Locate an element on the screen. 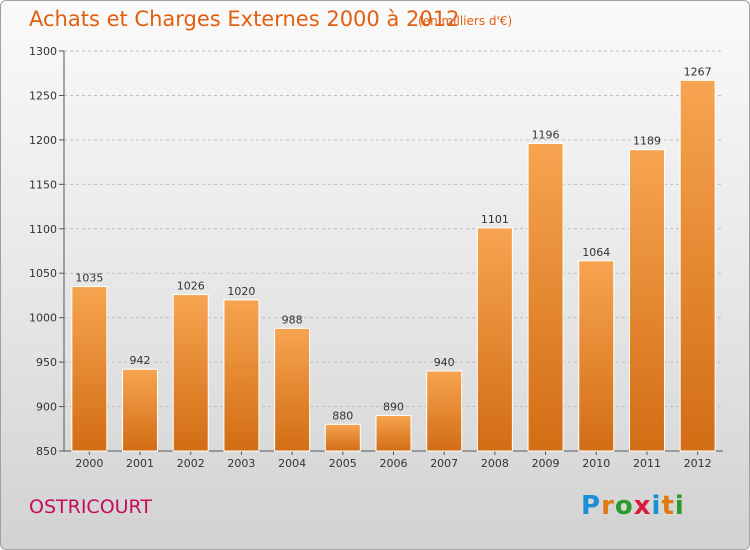 This screenshot has width=750, height=550. bar-value-label: 890 is located at coordinates (393, 406).